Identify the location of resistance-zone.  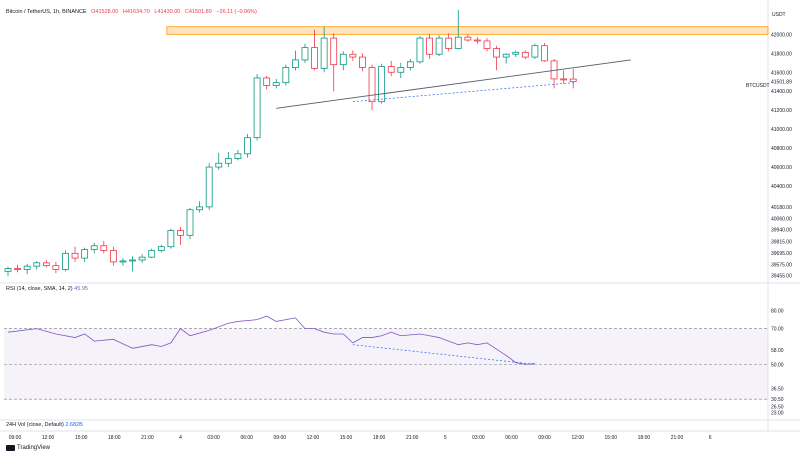
(467, 30).